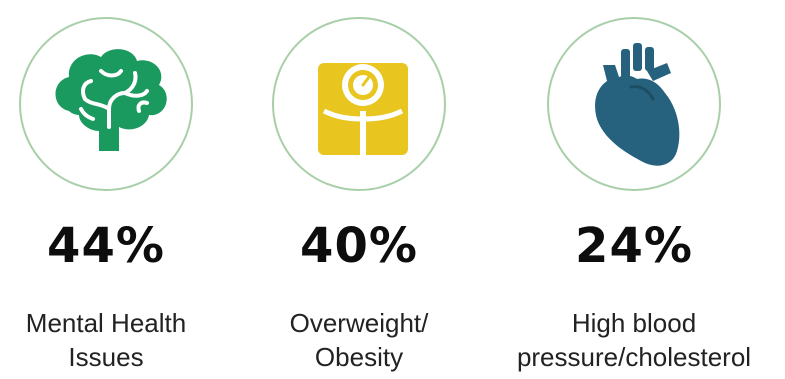  I want to click on stat-value: 24%, so click(634, 246).